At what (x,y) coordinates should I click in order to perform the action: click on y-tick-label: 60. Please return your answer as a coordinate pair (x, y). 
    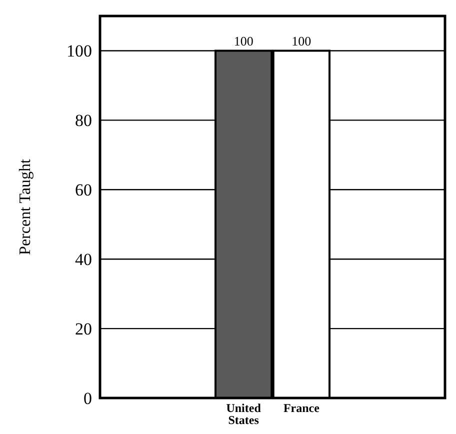
    Looking at the image, I should click on (83, 190).